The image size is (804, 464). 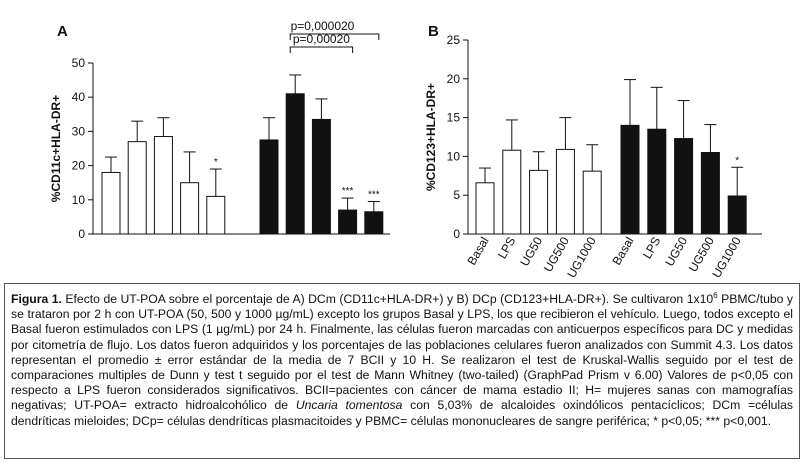 What do you see at coordinates (323, 26) in the screenshot?
I see `bracket-label: p=0,000020` at bounding box center [323, 26].